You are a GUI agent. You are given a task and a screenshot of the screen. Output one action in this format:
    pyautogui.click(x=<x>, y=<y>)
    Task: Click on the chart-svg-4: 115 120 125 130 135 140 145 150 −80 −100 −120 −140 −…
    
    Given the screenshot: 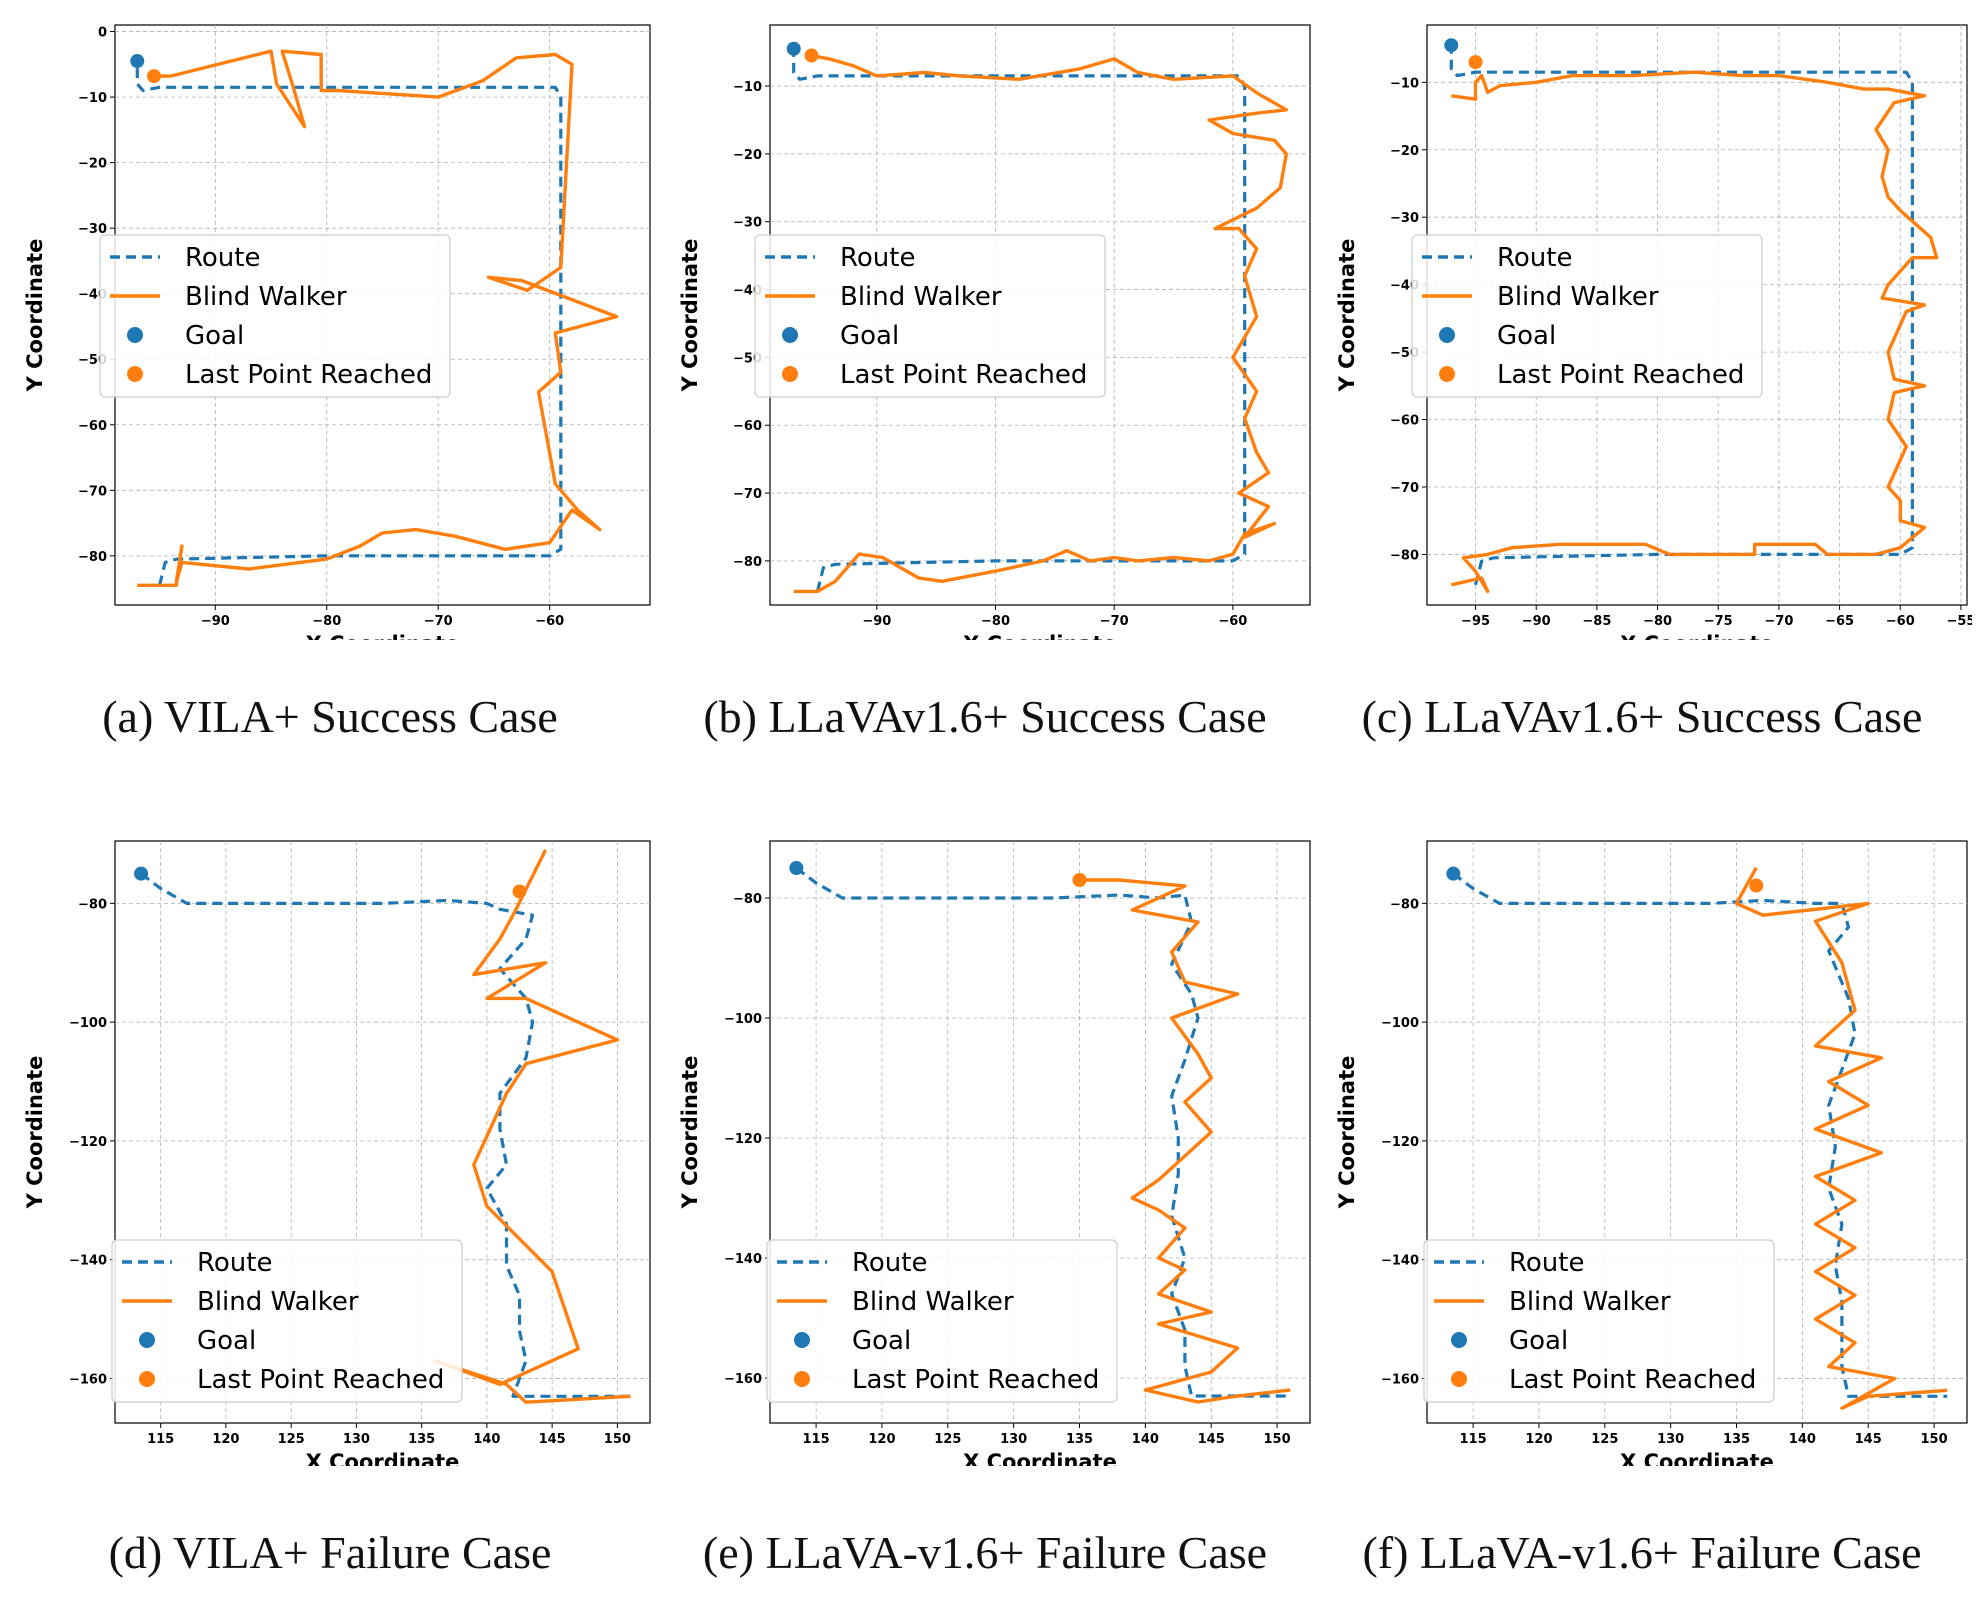 What is the action you would take?
    pyautogui.click(x=994, y=1153)
    